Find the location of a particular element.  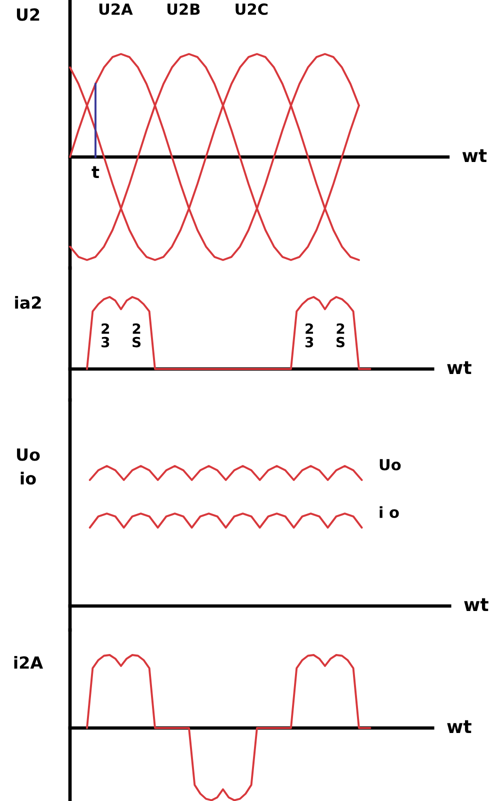

y-axis-title: Uo io is located at coordinates (28, 466).